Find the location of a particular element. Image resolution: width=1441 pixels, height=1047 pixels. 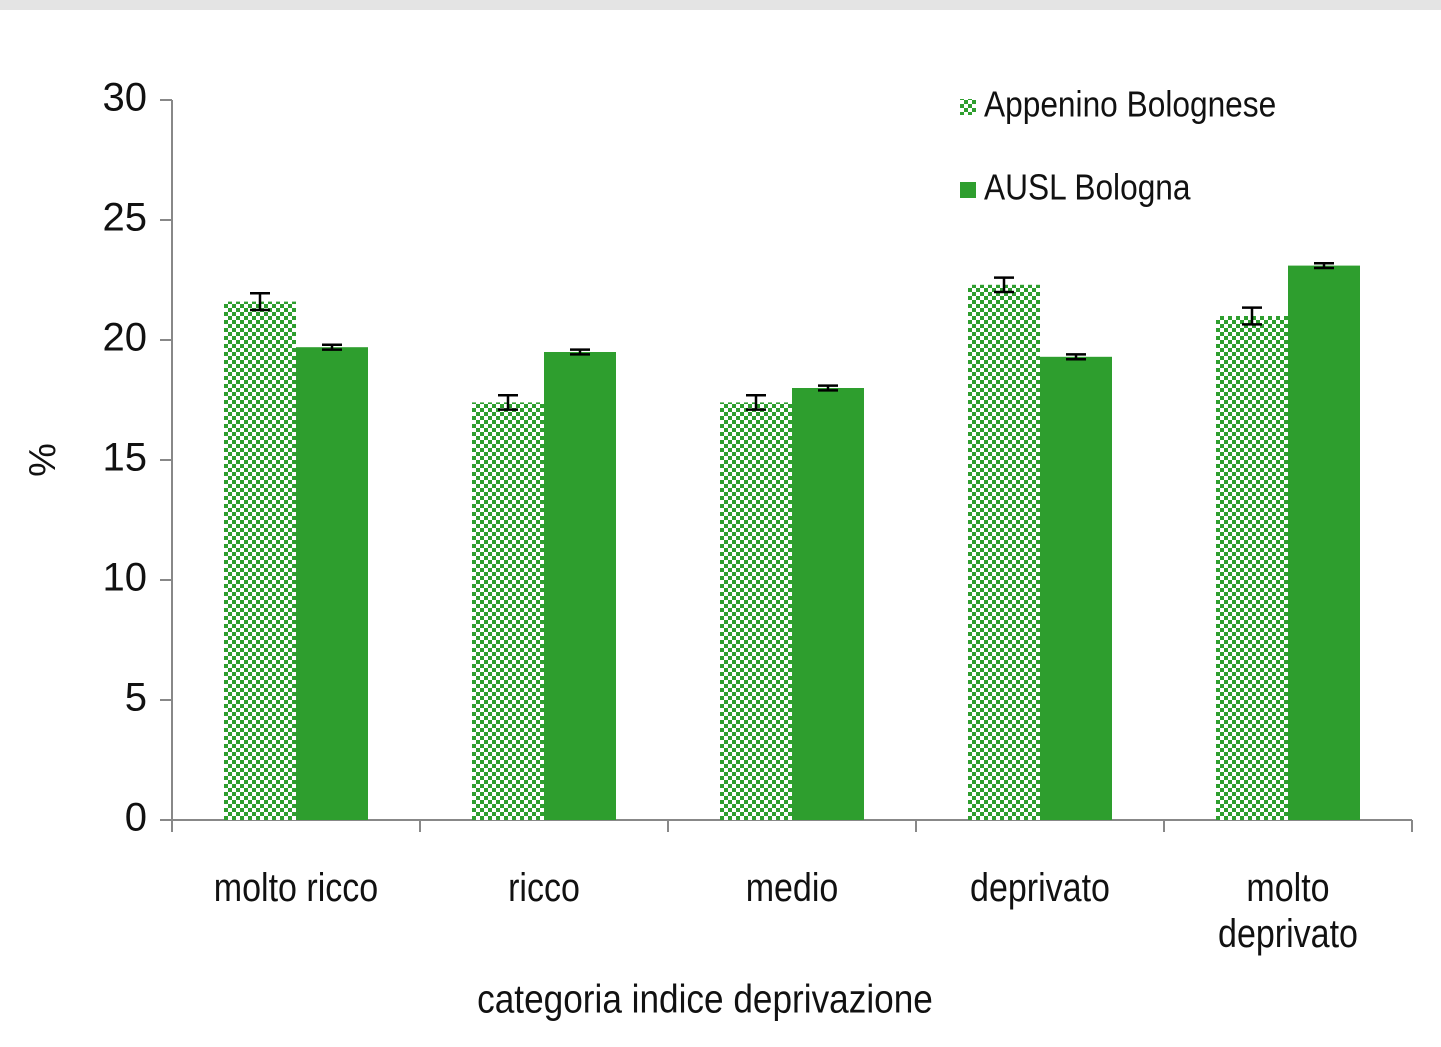

y-tick-label: 30 is located at coordinates (125, 98).